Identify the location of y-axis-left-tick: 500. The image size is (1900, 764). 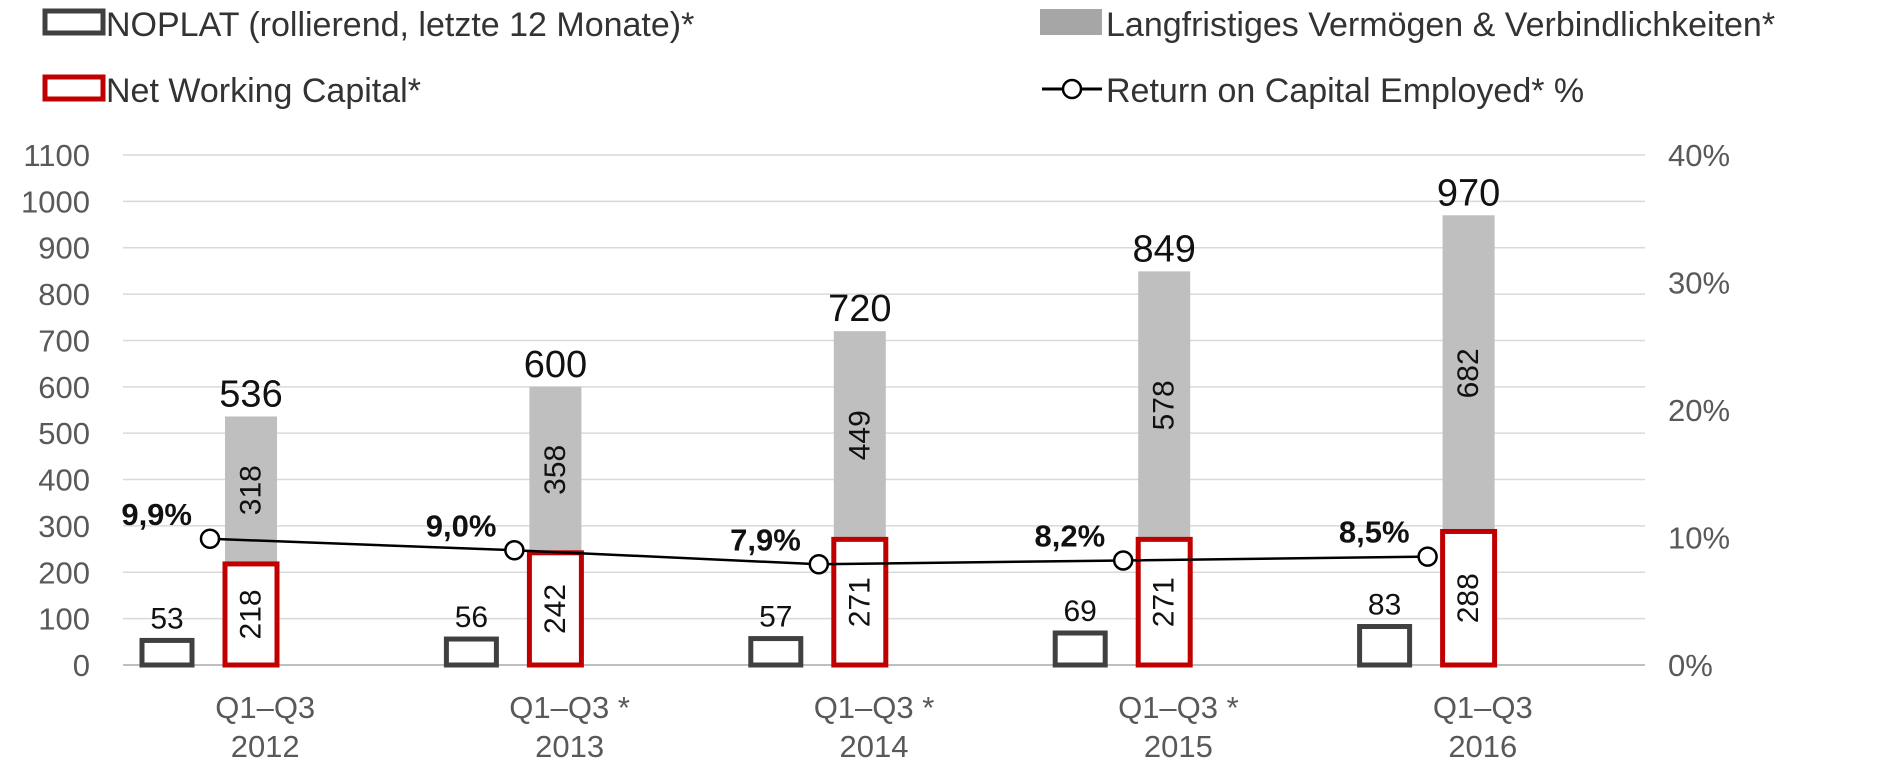
(64, 433).